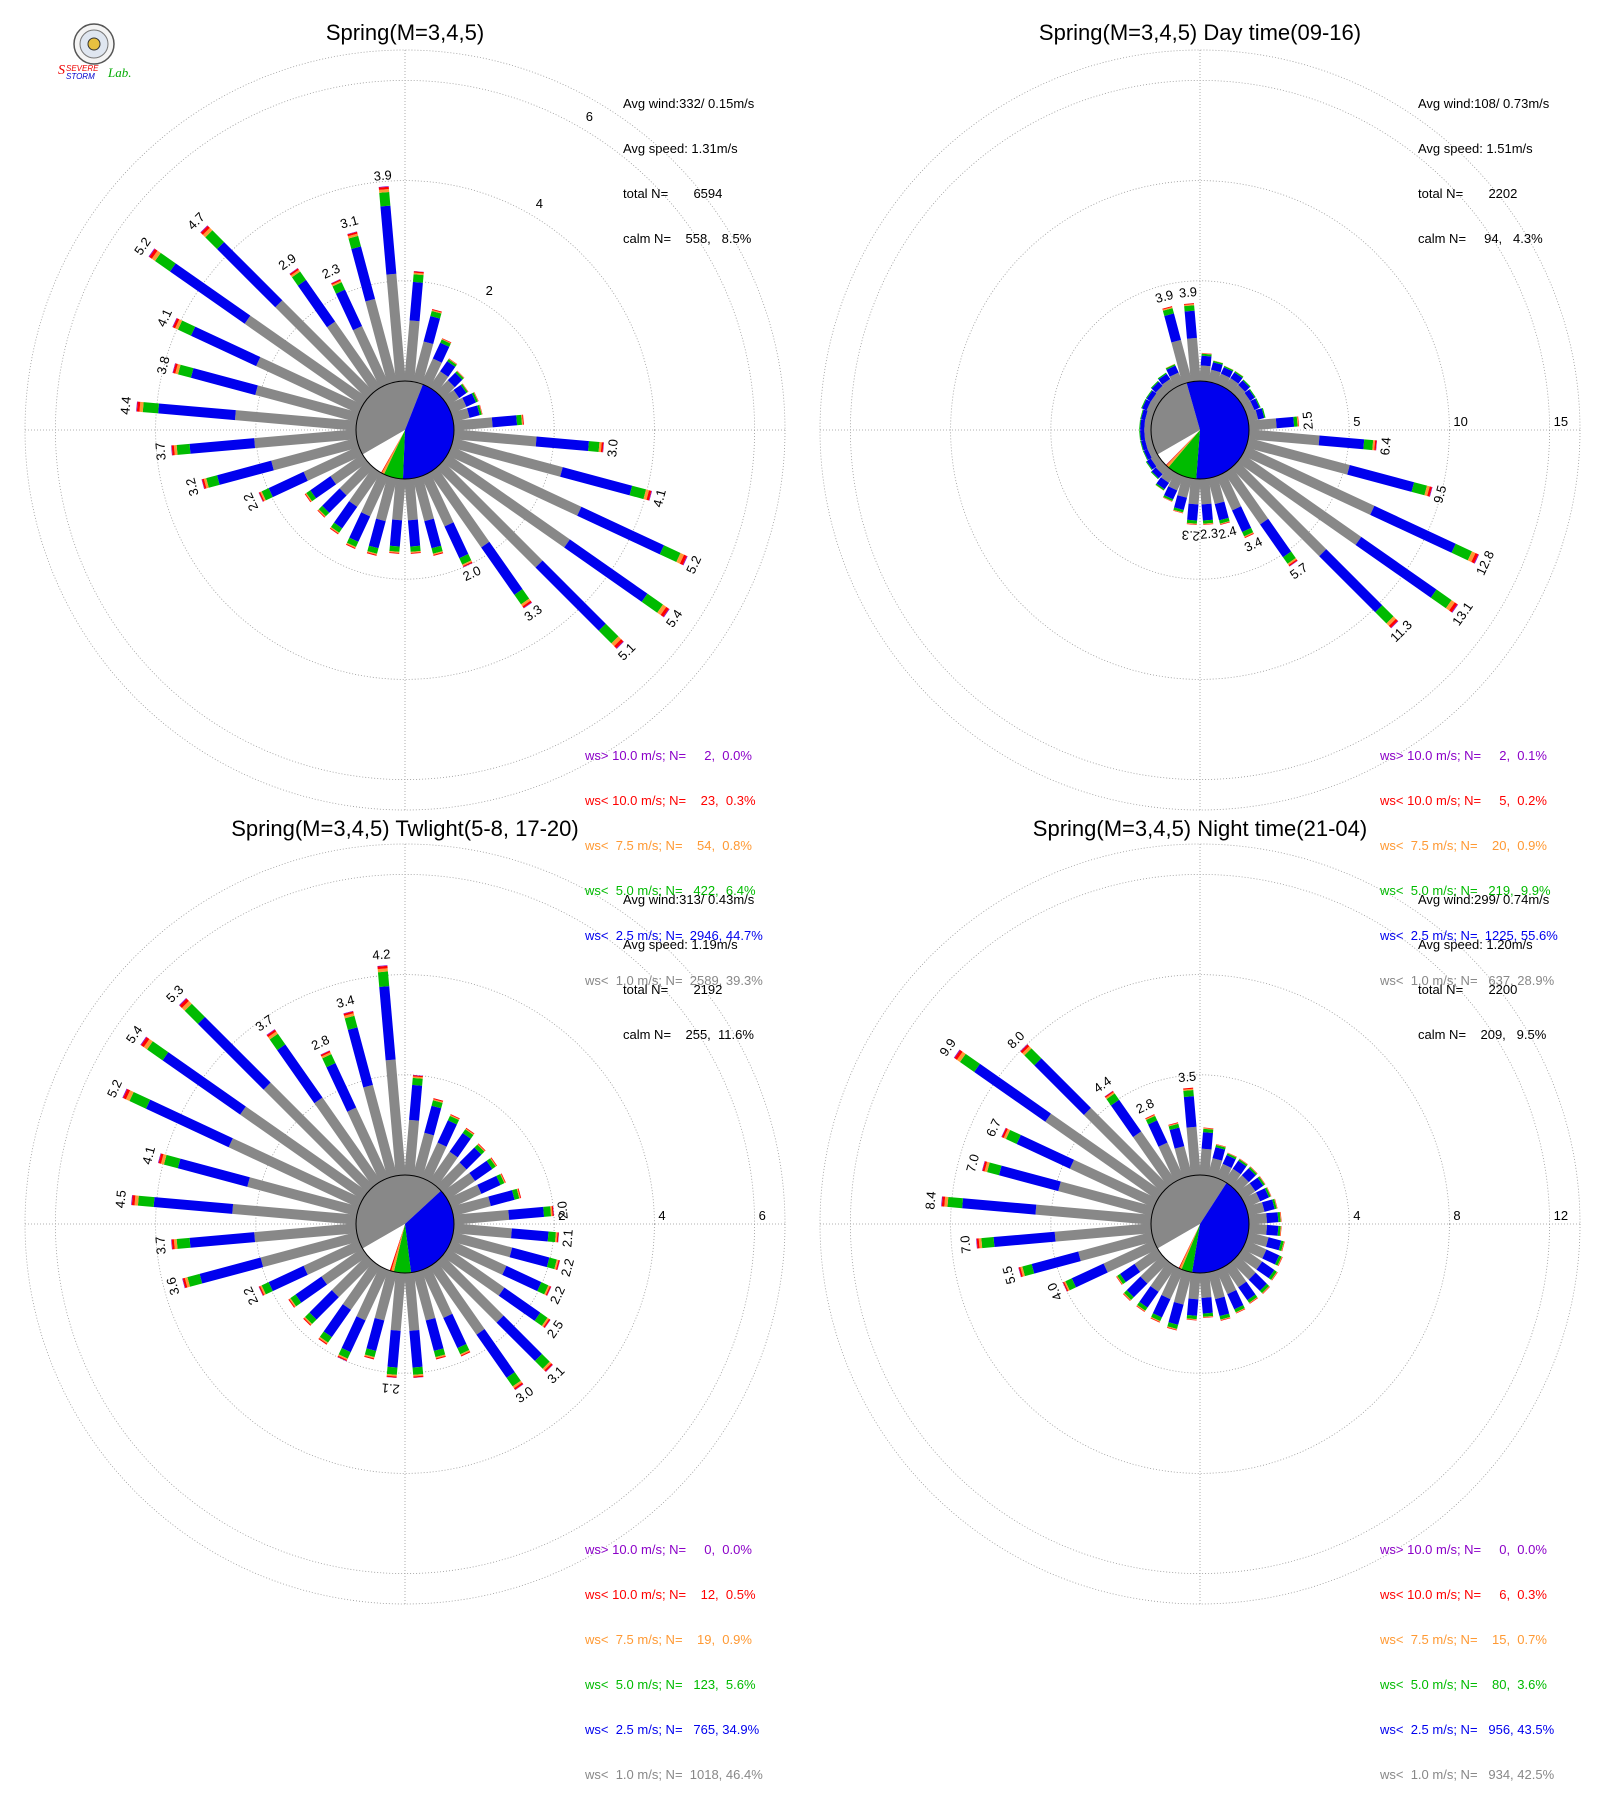 This screenshot has height=1812, width=1620. What do you see at coordinates (668, 845) in the screenshot?
I see `legend-entry-lt75: ws< 7.5 m/s; N= 54, 0.8%` at bounding box center [668, 845].